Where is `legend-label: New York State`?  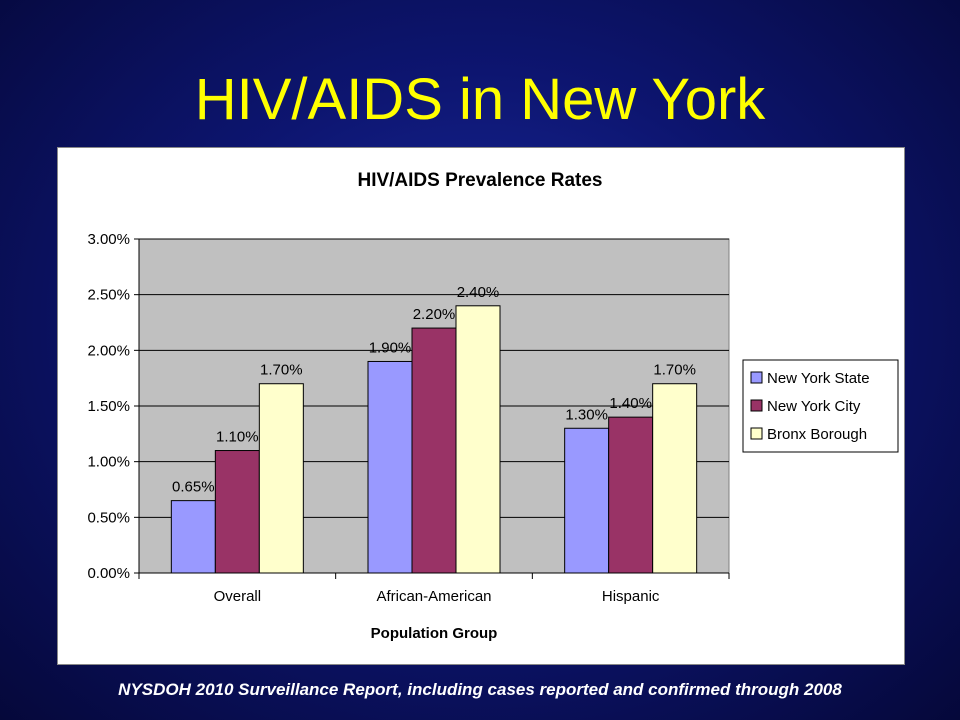 legend-label: New York State is located at coordinates (818, 378).